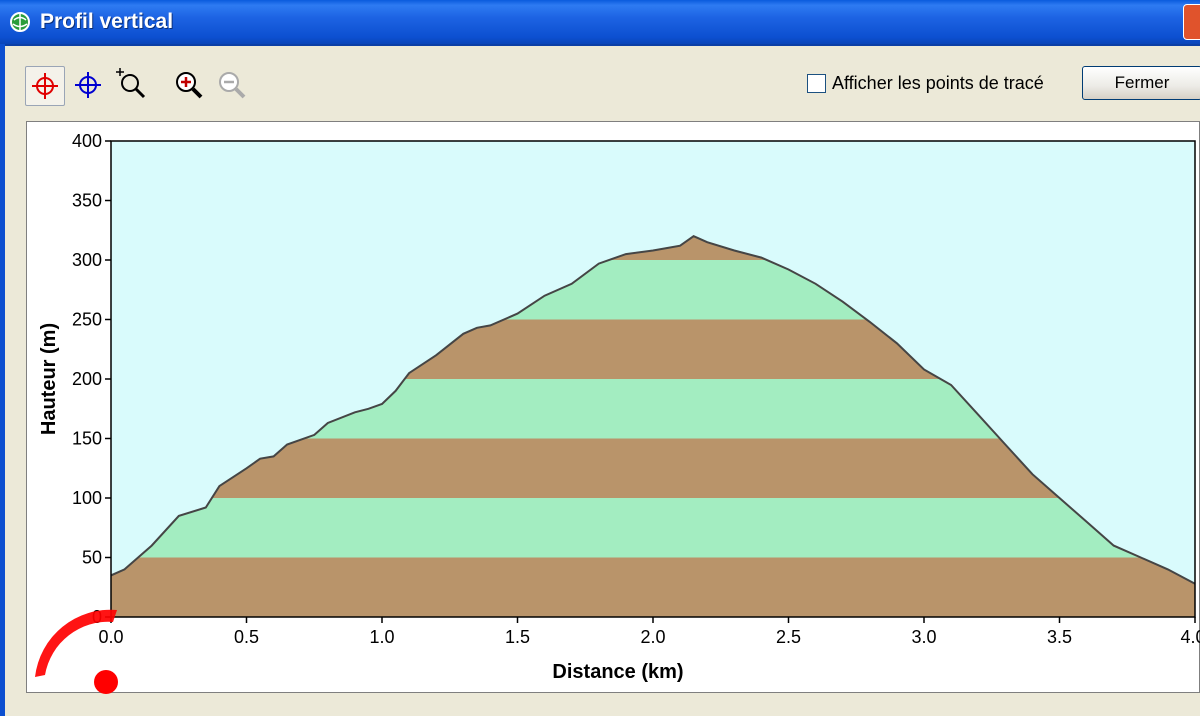 Image resolution: width=1200 pixels, height=716 pixels. What do you see at coordinates (20, 22) in the screenshot?
I see `globe-icon` at bounding box center [20, 22].